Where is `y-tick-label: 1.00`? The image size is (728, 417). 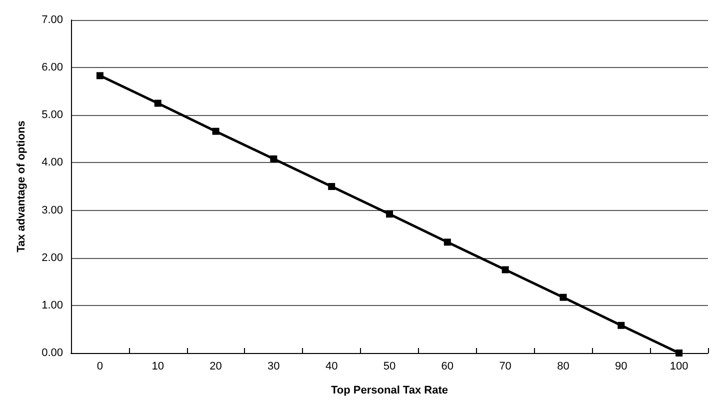
y-tick-label: 1.00 is located at coordinates (52, 305).